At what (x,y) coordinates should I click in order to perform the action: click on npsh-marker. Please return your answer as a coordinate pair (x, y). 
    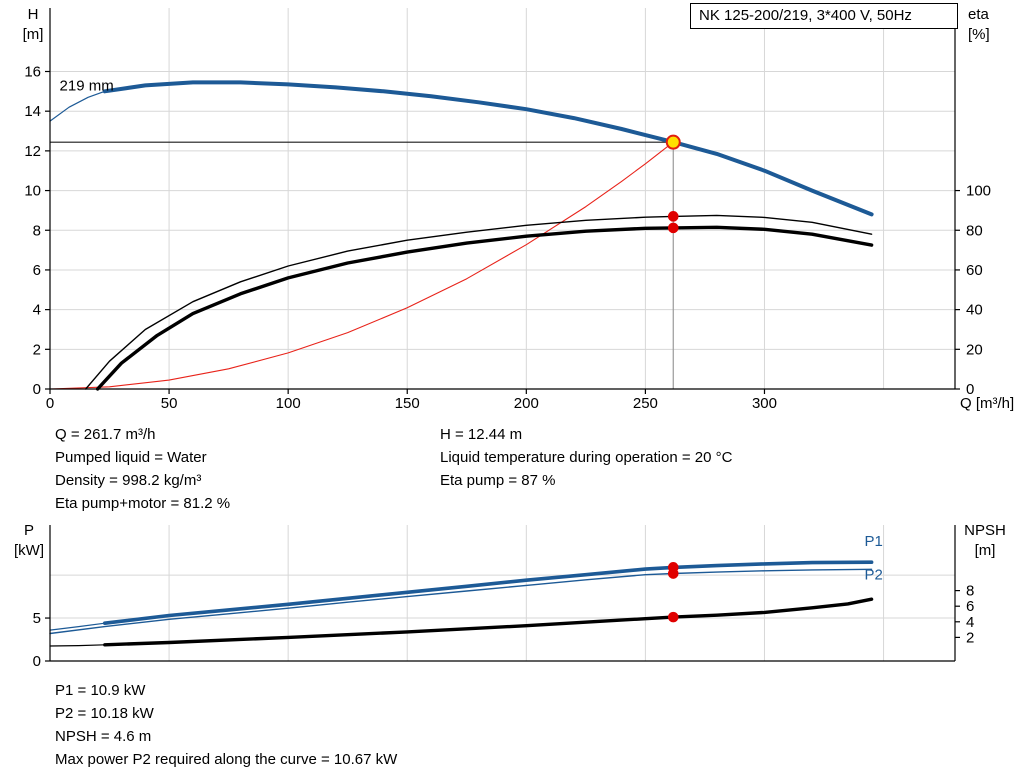
    Looking at the image, I should click on (673, 617).